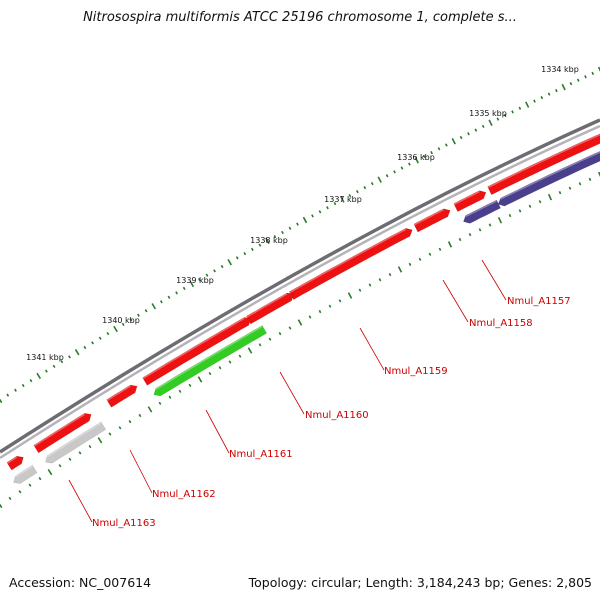  Describe the element at coordinates (261, 454) in the screenshot. I see `gene-label: Nmul_A1161` at that location.